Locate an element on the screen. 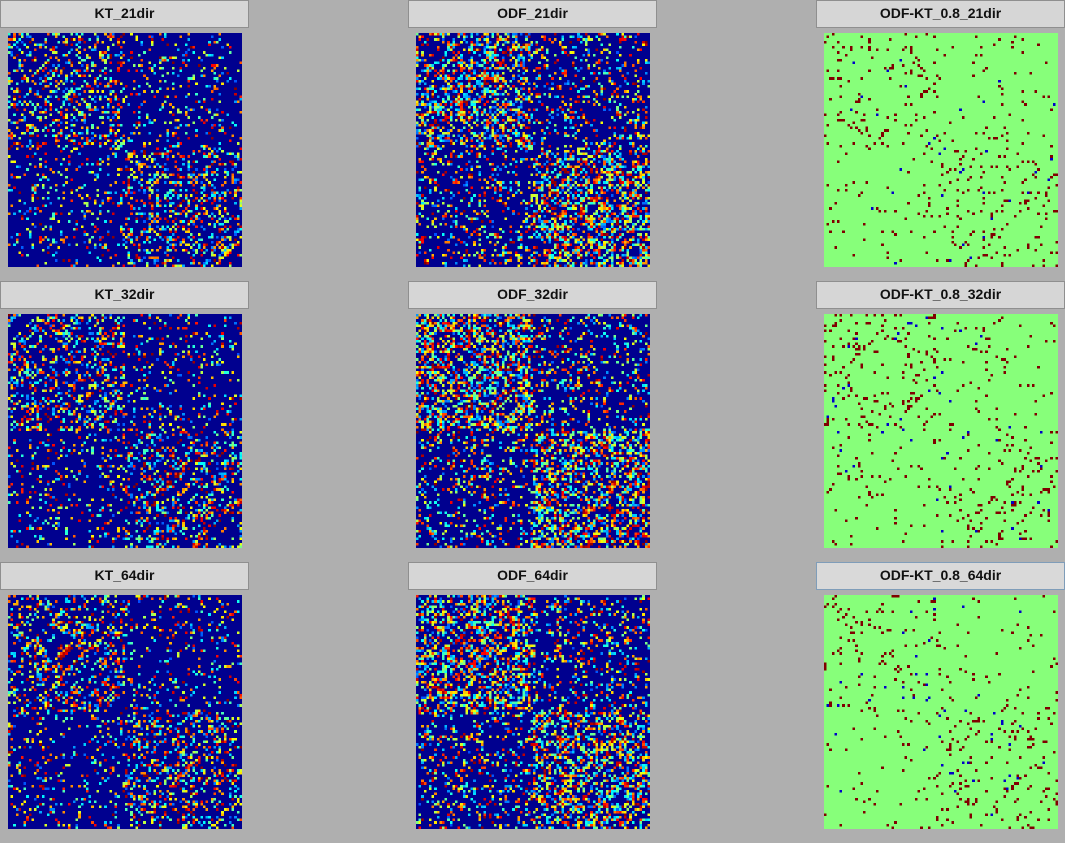 The height and width of the screenshot is (843, 1065). title-bar-odf-64dir: ODF_64dir is located at coordinates (532, 576).